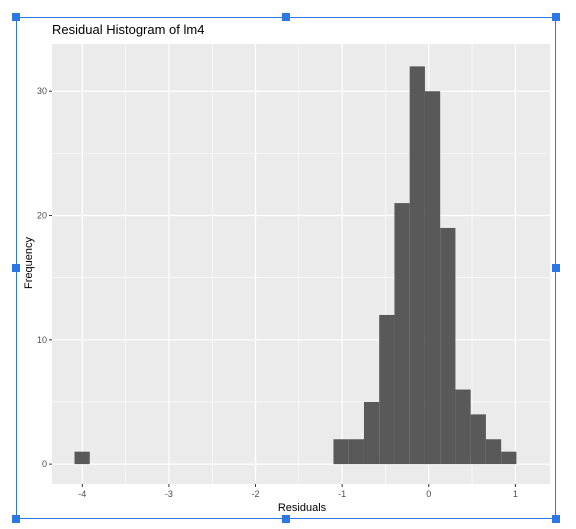 This screenshot has width=576, height=529. I want to click on y-tick-label: 20, so click(42, 216).